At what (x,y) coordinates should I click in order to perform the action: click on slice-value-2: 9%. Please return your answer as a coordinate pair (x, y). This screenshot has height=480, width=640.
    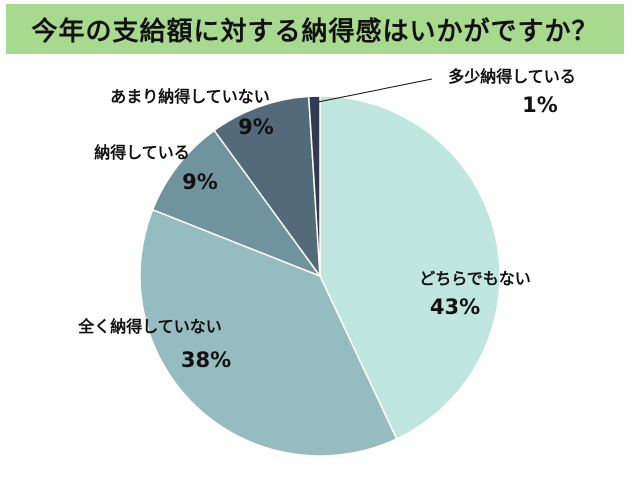
    Looking at the image, I should click on (200, 182).